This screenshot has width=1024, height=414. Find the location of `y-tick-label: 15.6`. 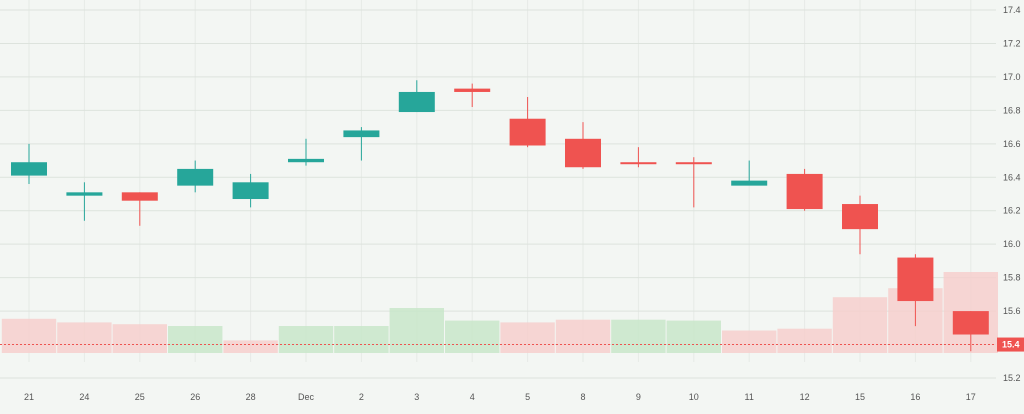

y-tick-label: 15.6 is located at coordinates (1012, 311).